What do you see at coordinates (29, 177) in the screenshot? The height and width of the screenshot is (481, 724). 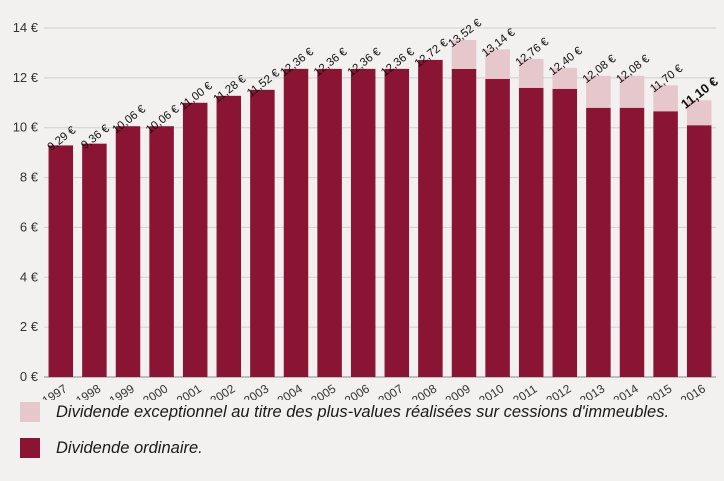 I see `y-tick-label: 8 €` at bounding box center [29, 177].